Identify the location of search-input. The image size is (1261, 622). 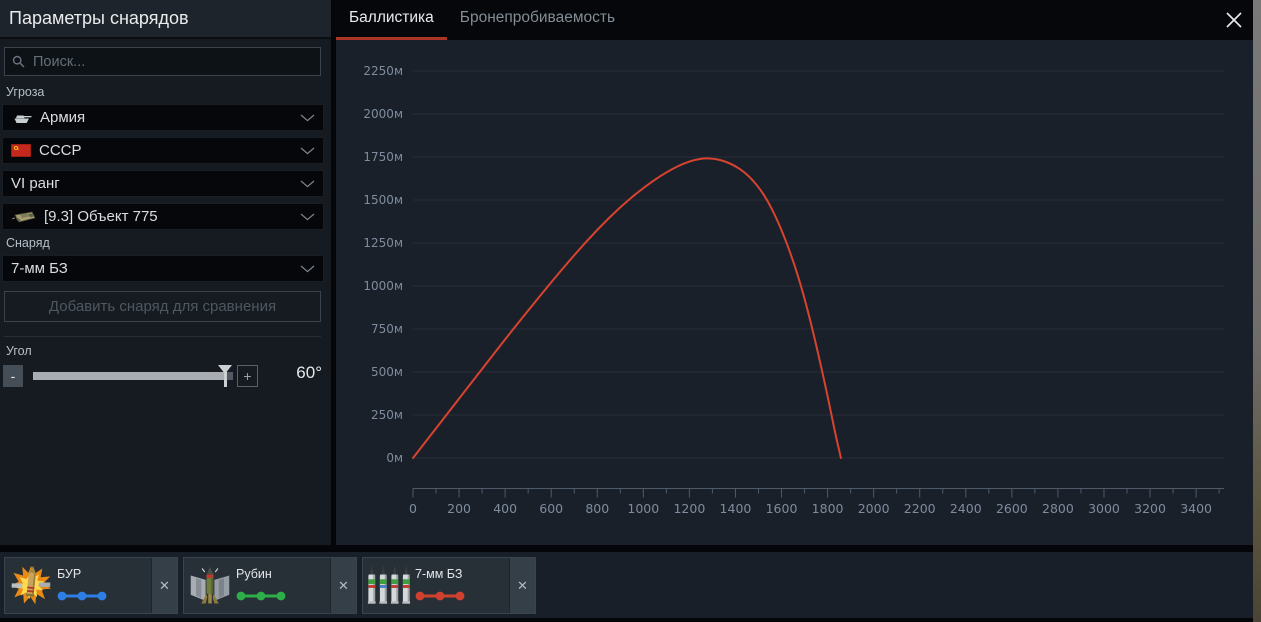
(172, 61).